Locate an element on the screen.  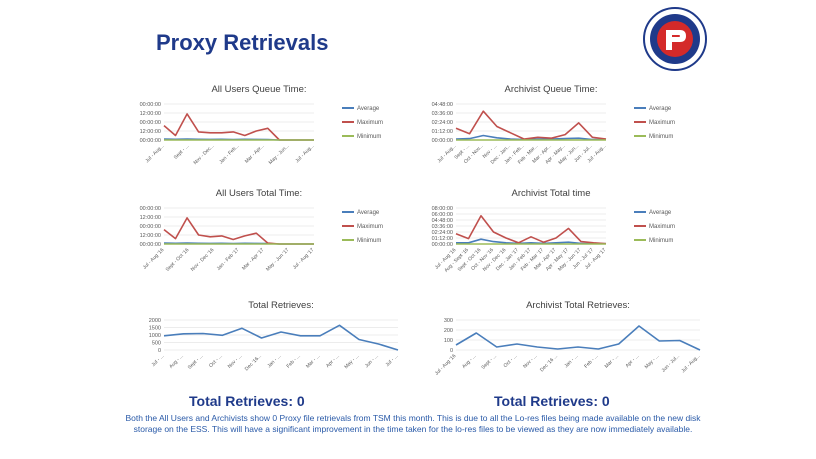
chart-title: All Users Total Time: is located at coordinates (259, 193).